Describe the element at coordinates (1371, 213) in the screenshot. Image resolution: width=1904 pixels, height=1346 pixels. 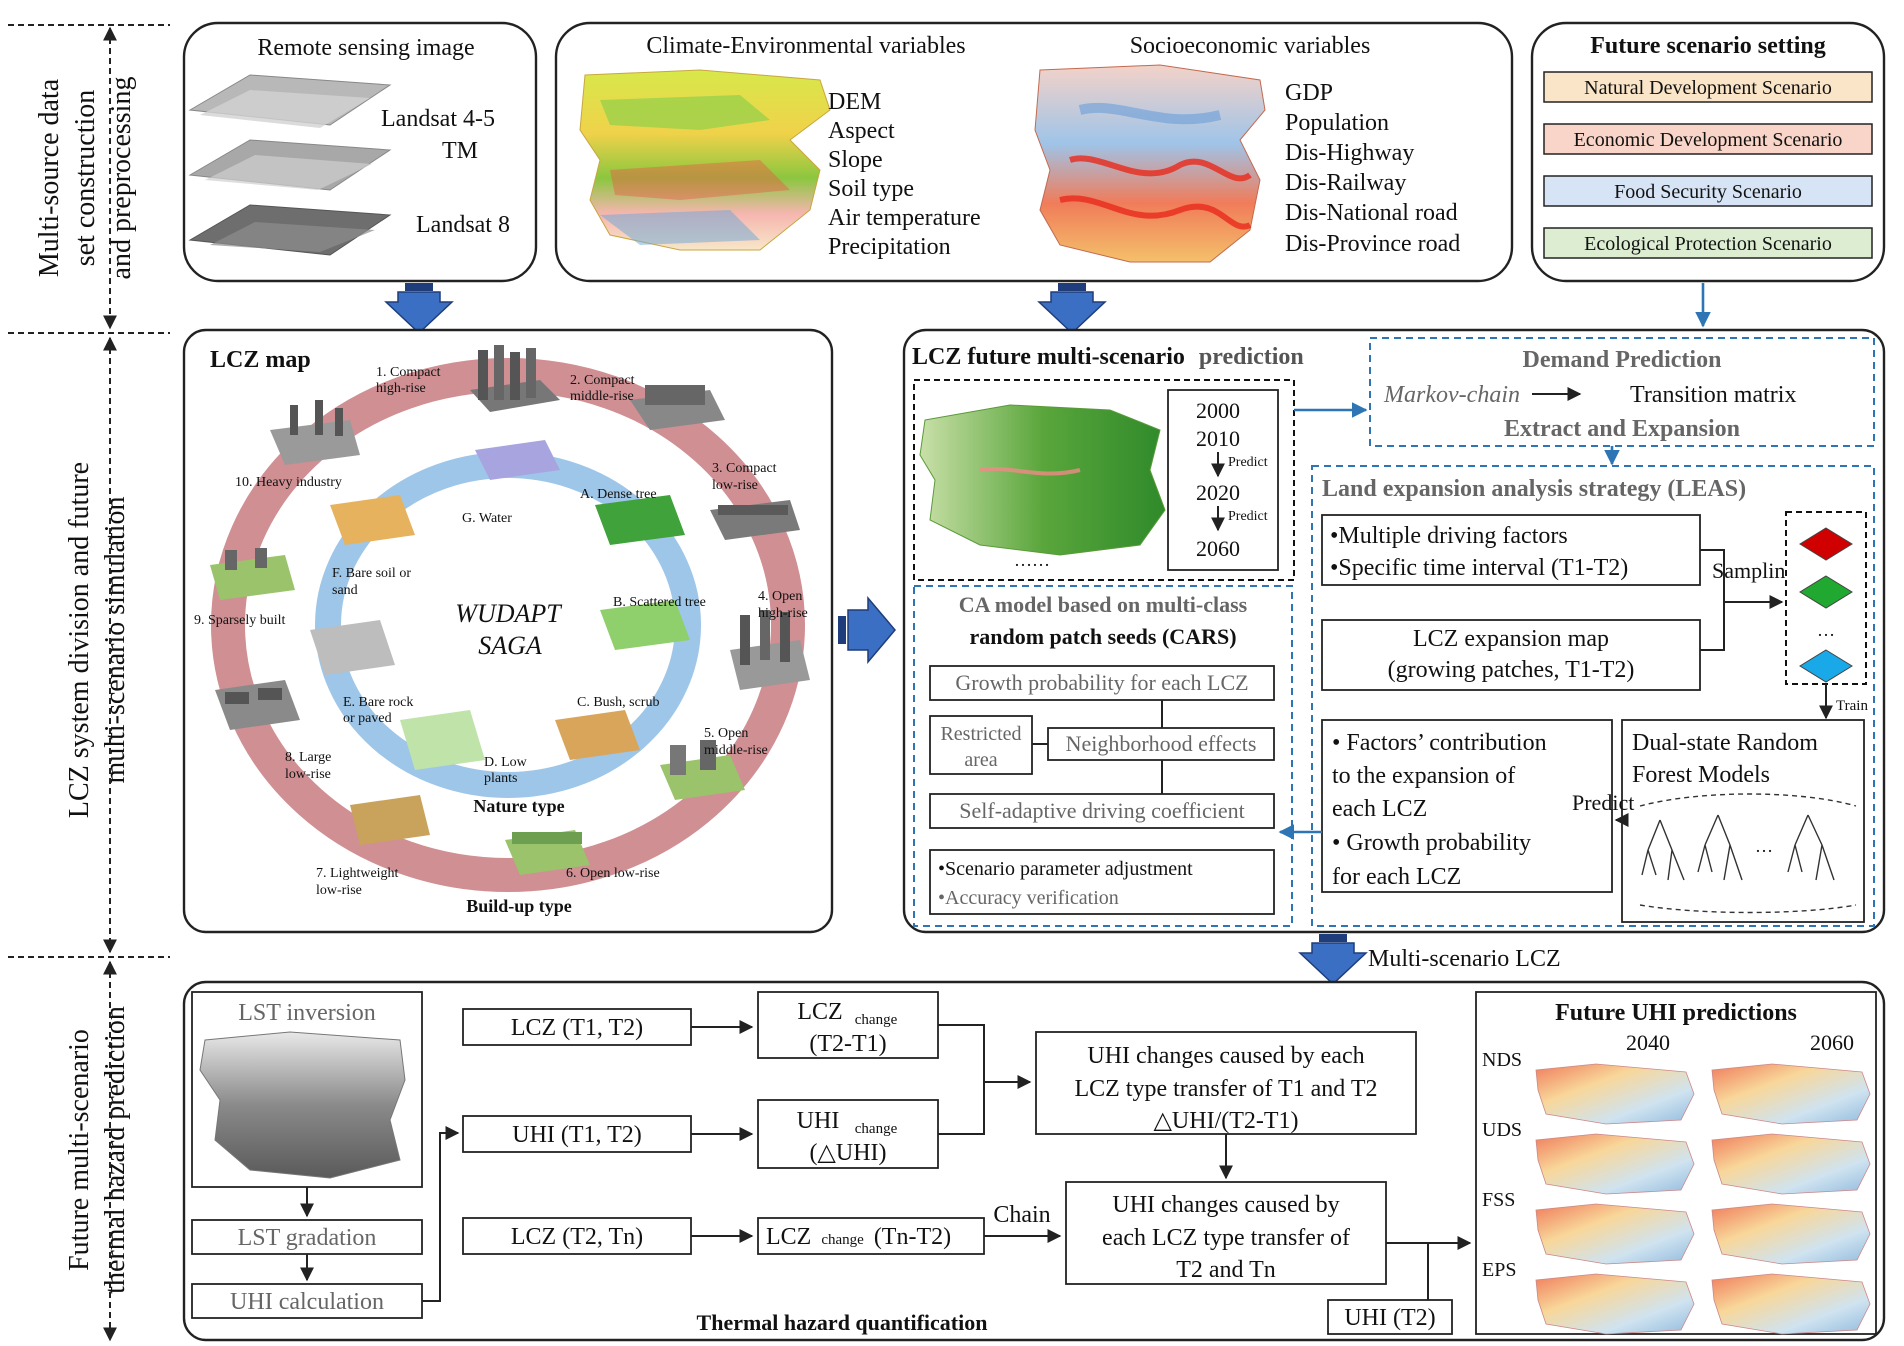
I see `socio-item-national-road: Dis-National road` at that location.